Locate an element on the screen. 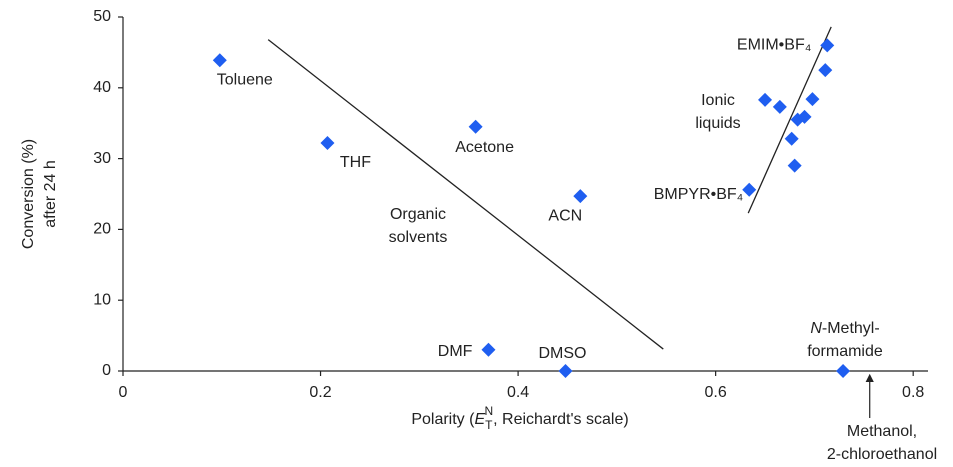 The width and height of the screenshot is (953, 467). point-label: THF is located at coordinates (355, 162).